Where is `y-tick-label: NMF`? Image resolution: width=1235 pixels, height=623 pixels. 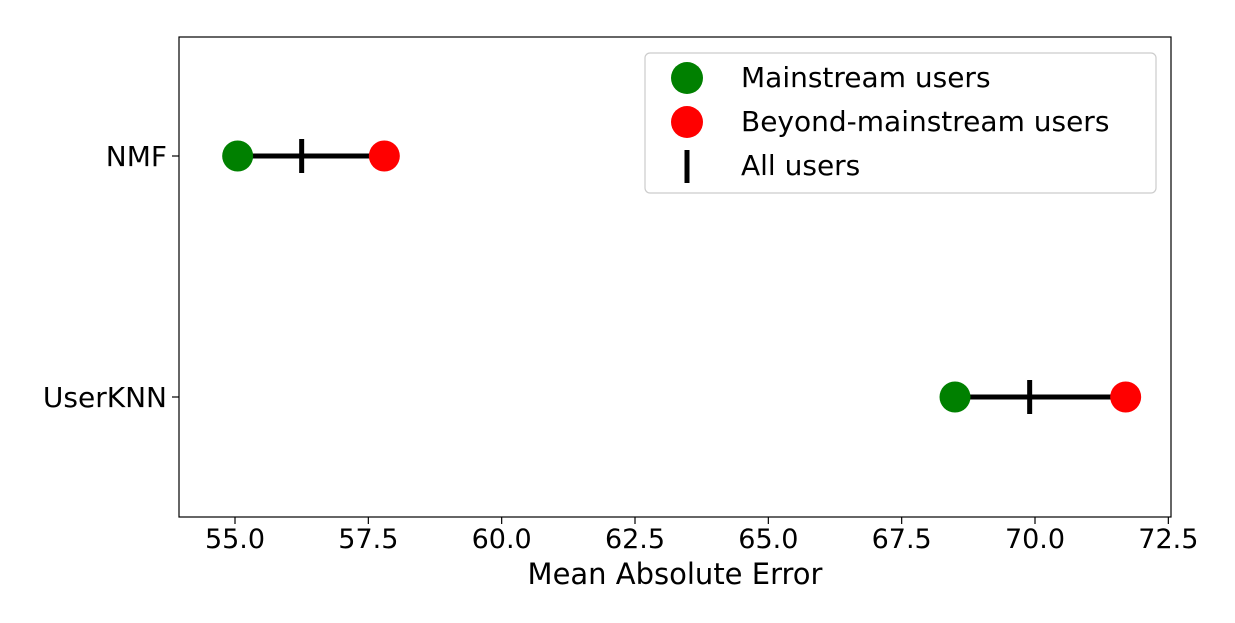
y-tick-label: NMF is located at coordinates (136, 156).